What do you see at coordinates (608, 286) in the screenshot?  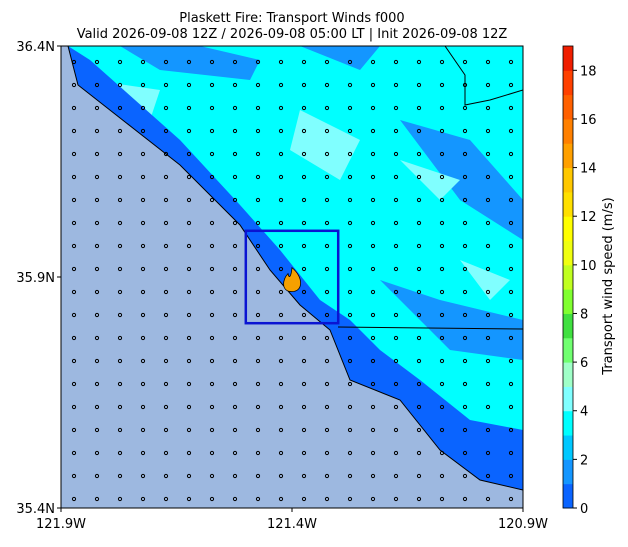 I see `colorbar-label: Transport wind speed (m/s)` at bounding box center [608, 286].